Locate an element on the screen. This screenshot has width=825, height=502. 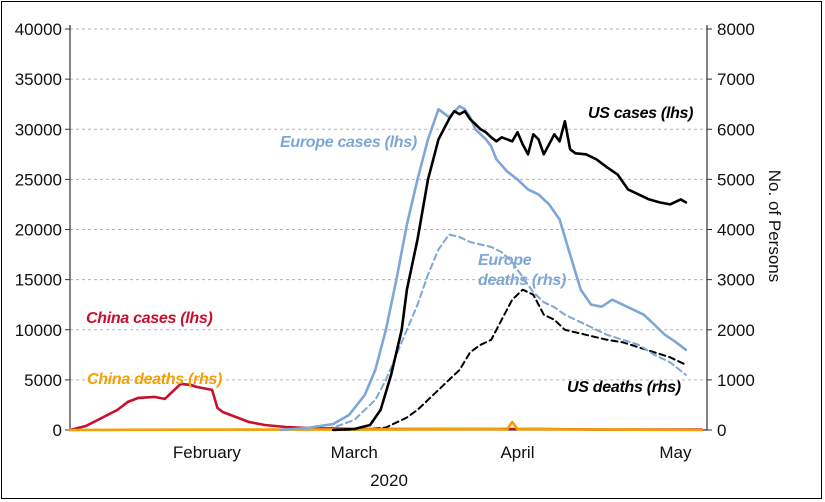
left-tick-label: 35000 is located at coordinates (38, 79).